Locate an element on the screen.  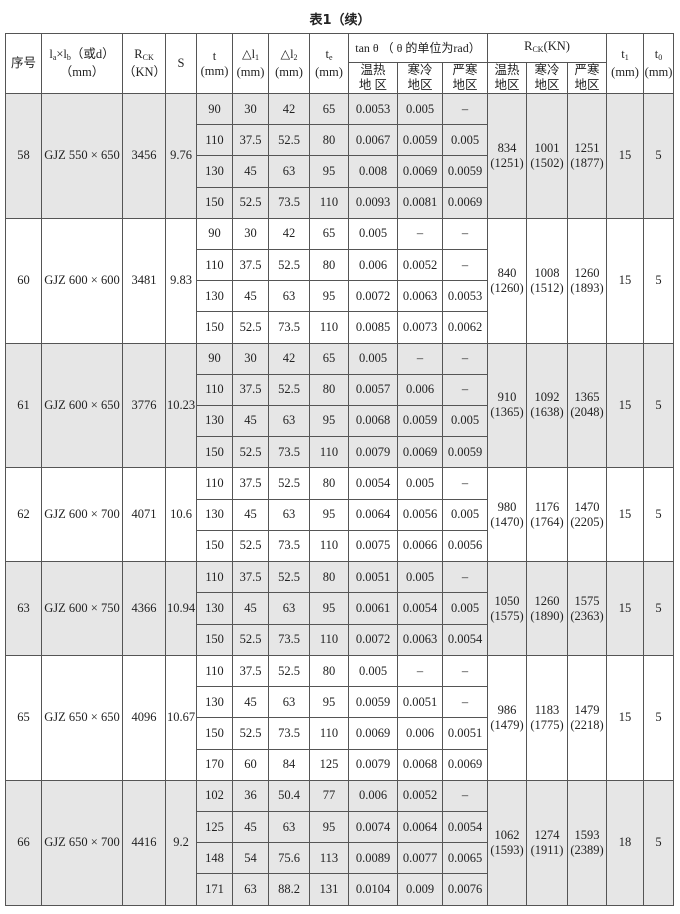
cell-r-hot-line: 834 is located at coordinates (507, 147).